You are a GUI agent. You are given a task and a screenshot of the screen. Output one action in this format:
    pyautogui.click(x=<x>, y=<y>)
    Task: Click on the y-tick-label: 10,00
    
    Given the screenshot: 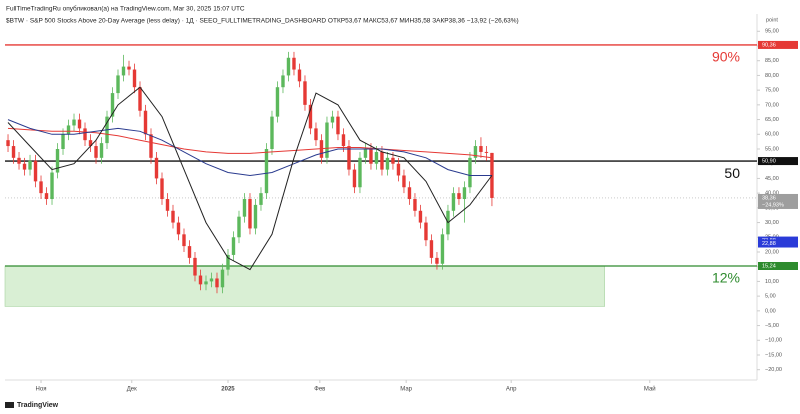 What is the action you would take?
    pyautogui.click(x=772, y=282)
    